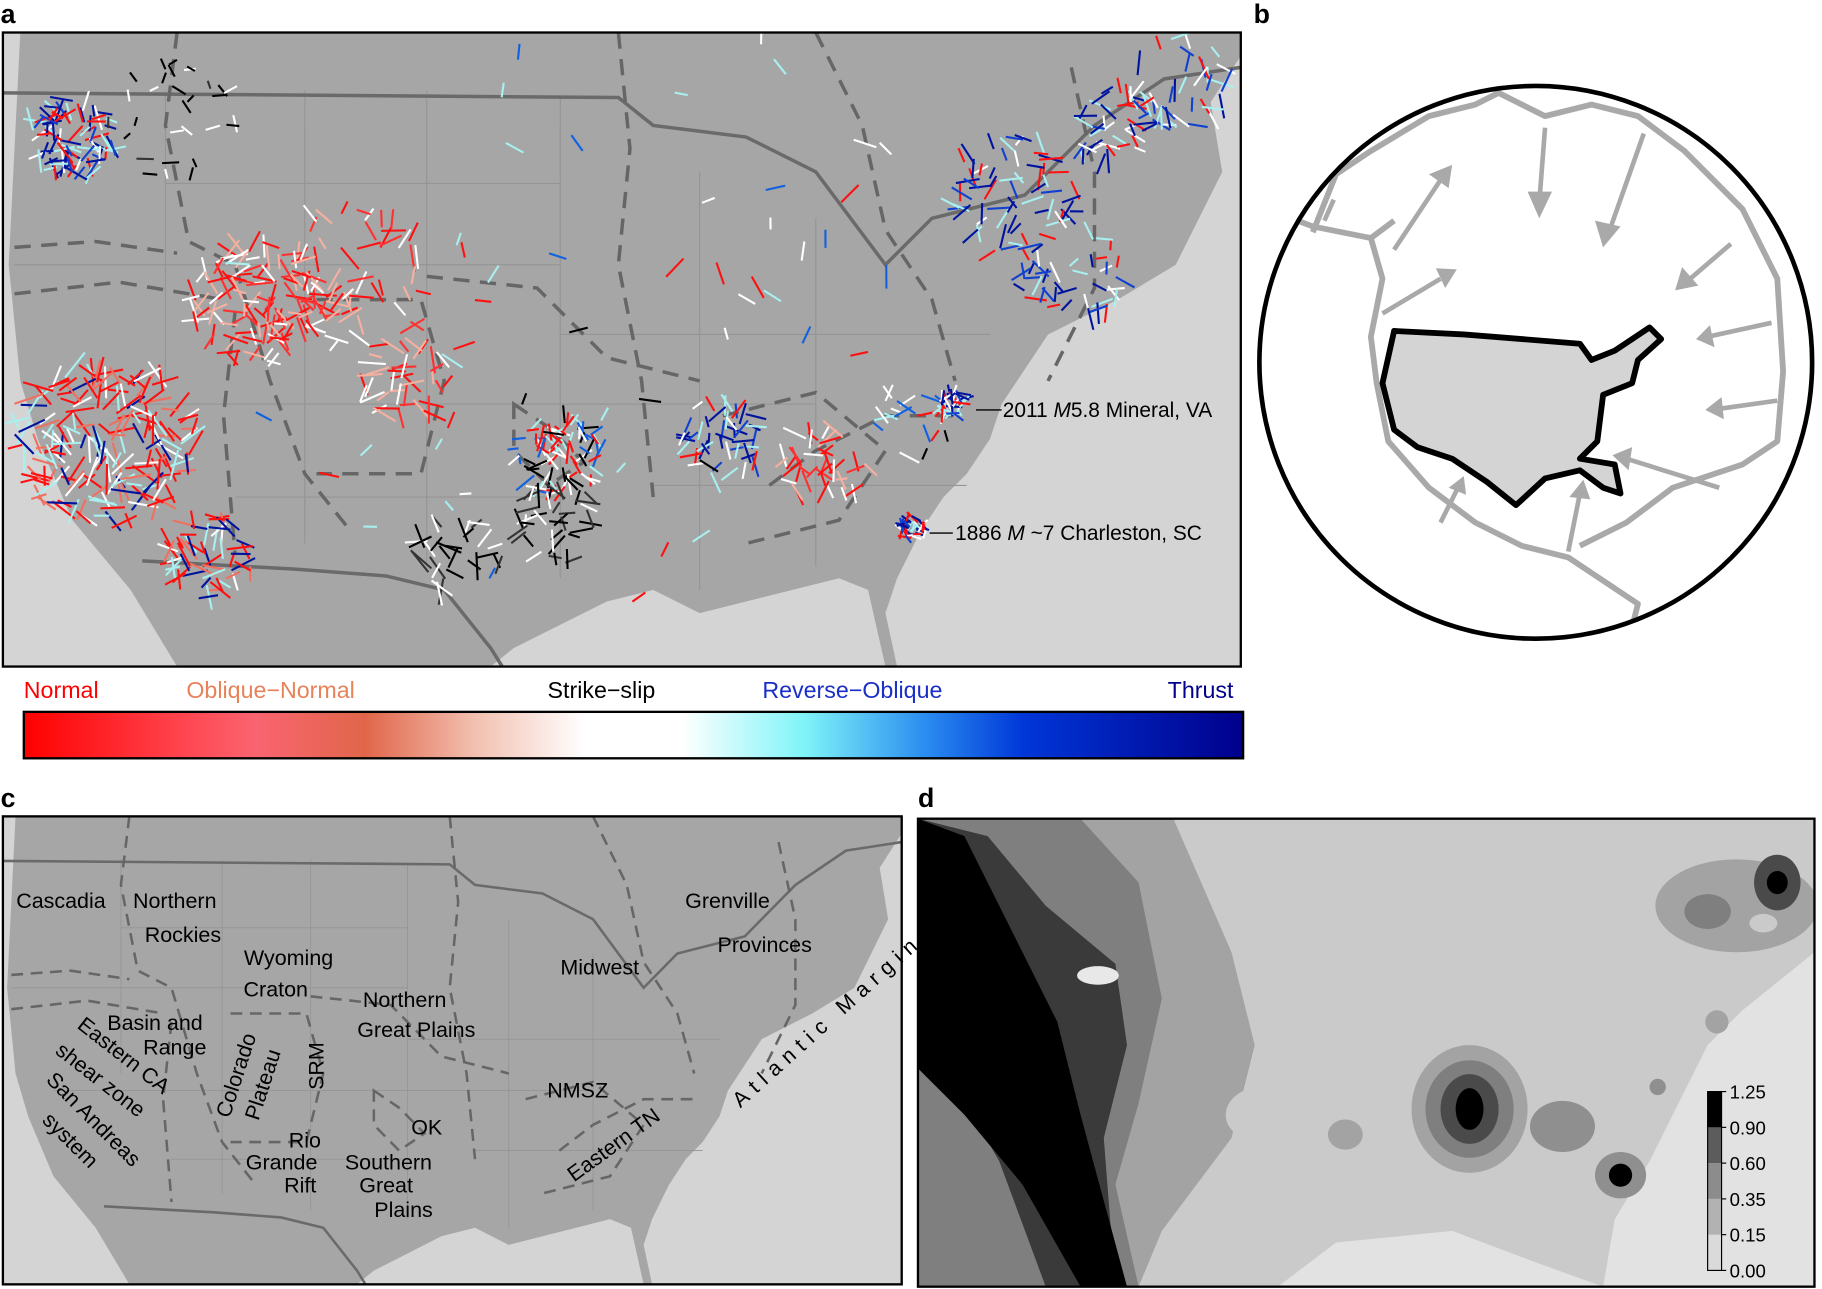 The height and width of the screenshot is (1289, 1822). Describe the element at coordinates (1715, 1181) in the screenshot. I see `colorbar-frame` at that location.